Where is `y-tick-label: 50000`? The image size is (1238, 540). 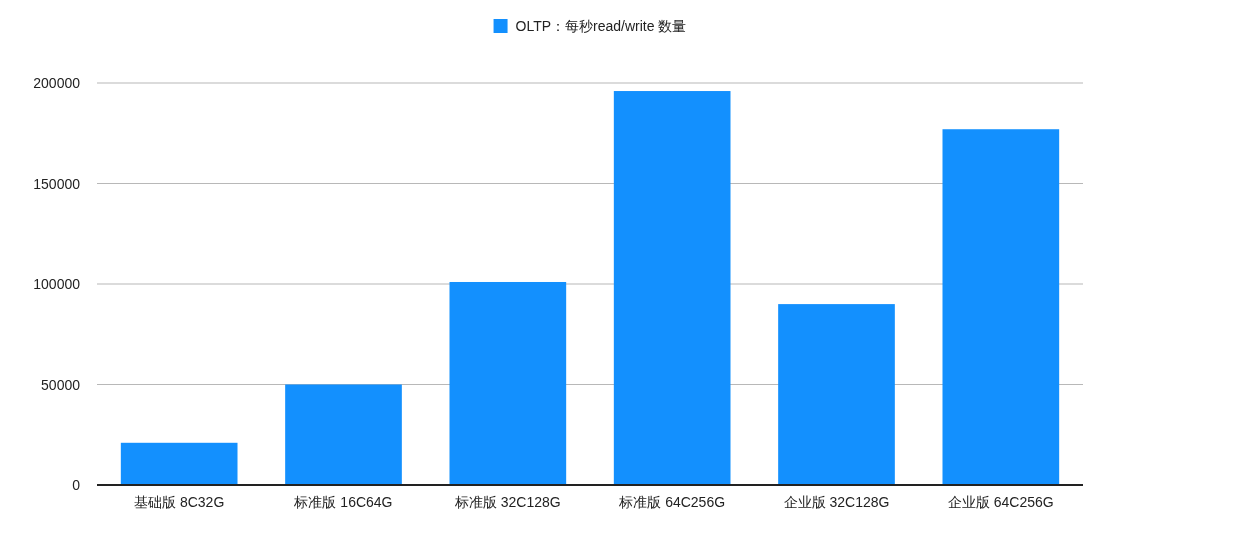 y-tick-label: 50000 is located at coordinates (61, 384).